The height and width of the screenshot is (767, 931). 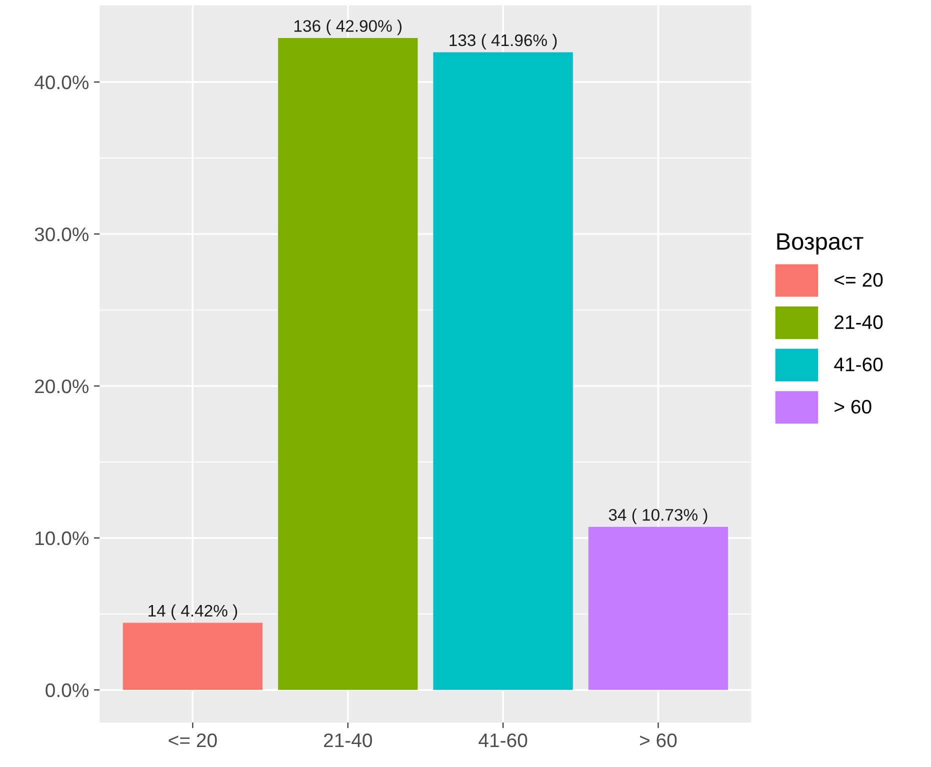 What do you see at coordinates (62, 386) in the screenshot?
I see `y-tick-label: 20.0%` at bounding box center [62, 386].